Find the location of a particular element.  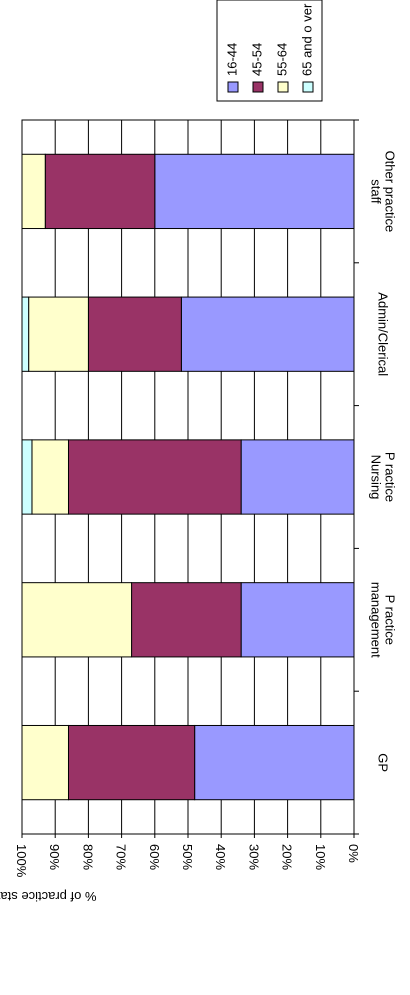

y-tick-label: 20% is located at coordinates (287, 857).